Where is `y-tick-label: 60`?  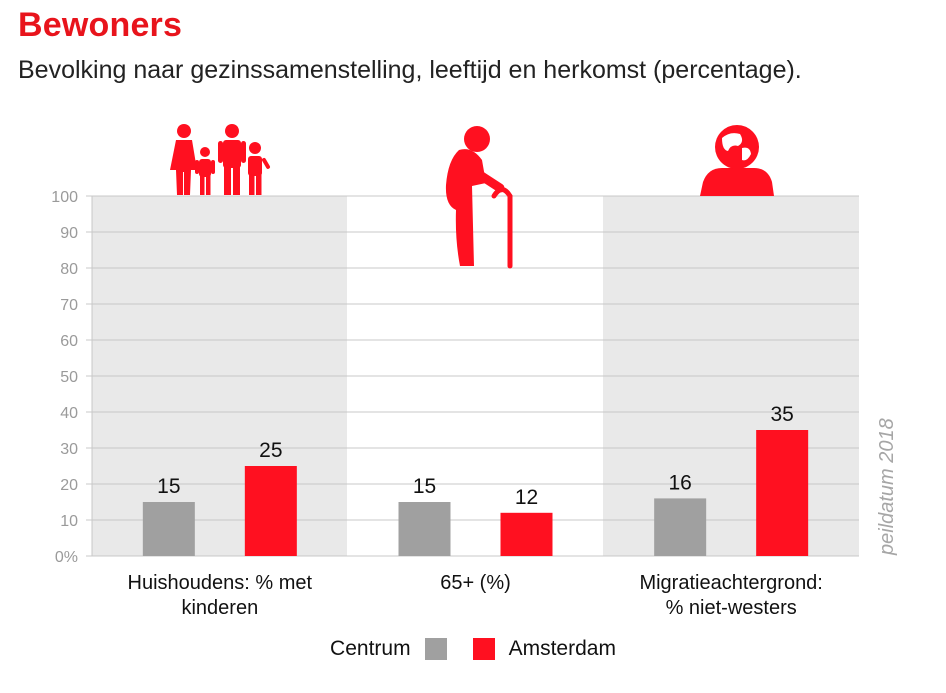 y-tick-label: 60 is located at coordinates (69, 341).